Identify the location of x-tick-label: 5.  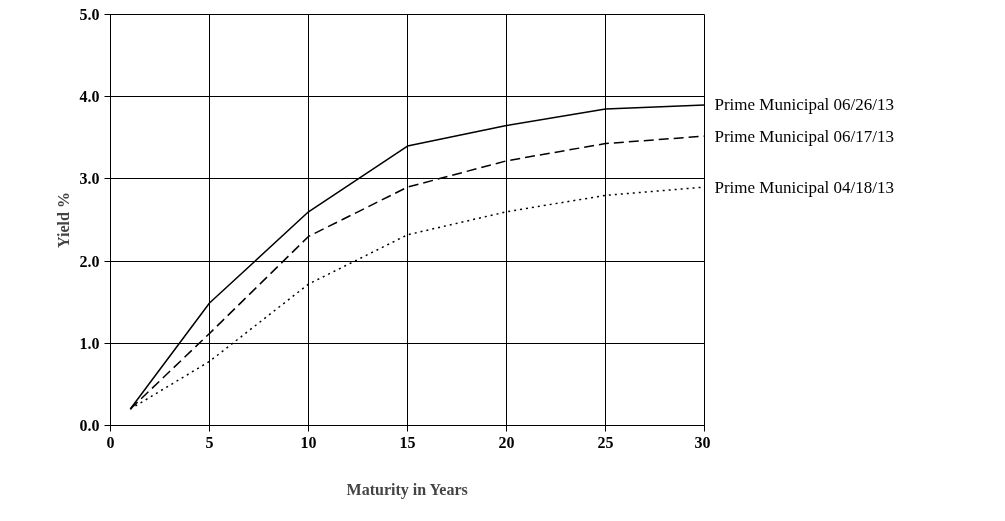
(209, 442).